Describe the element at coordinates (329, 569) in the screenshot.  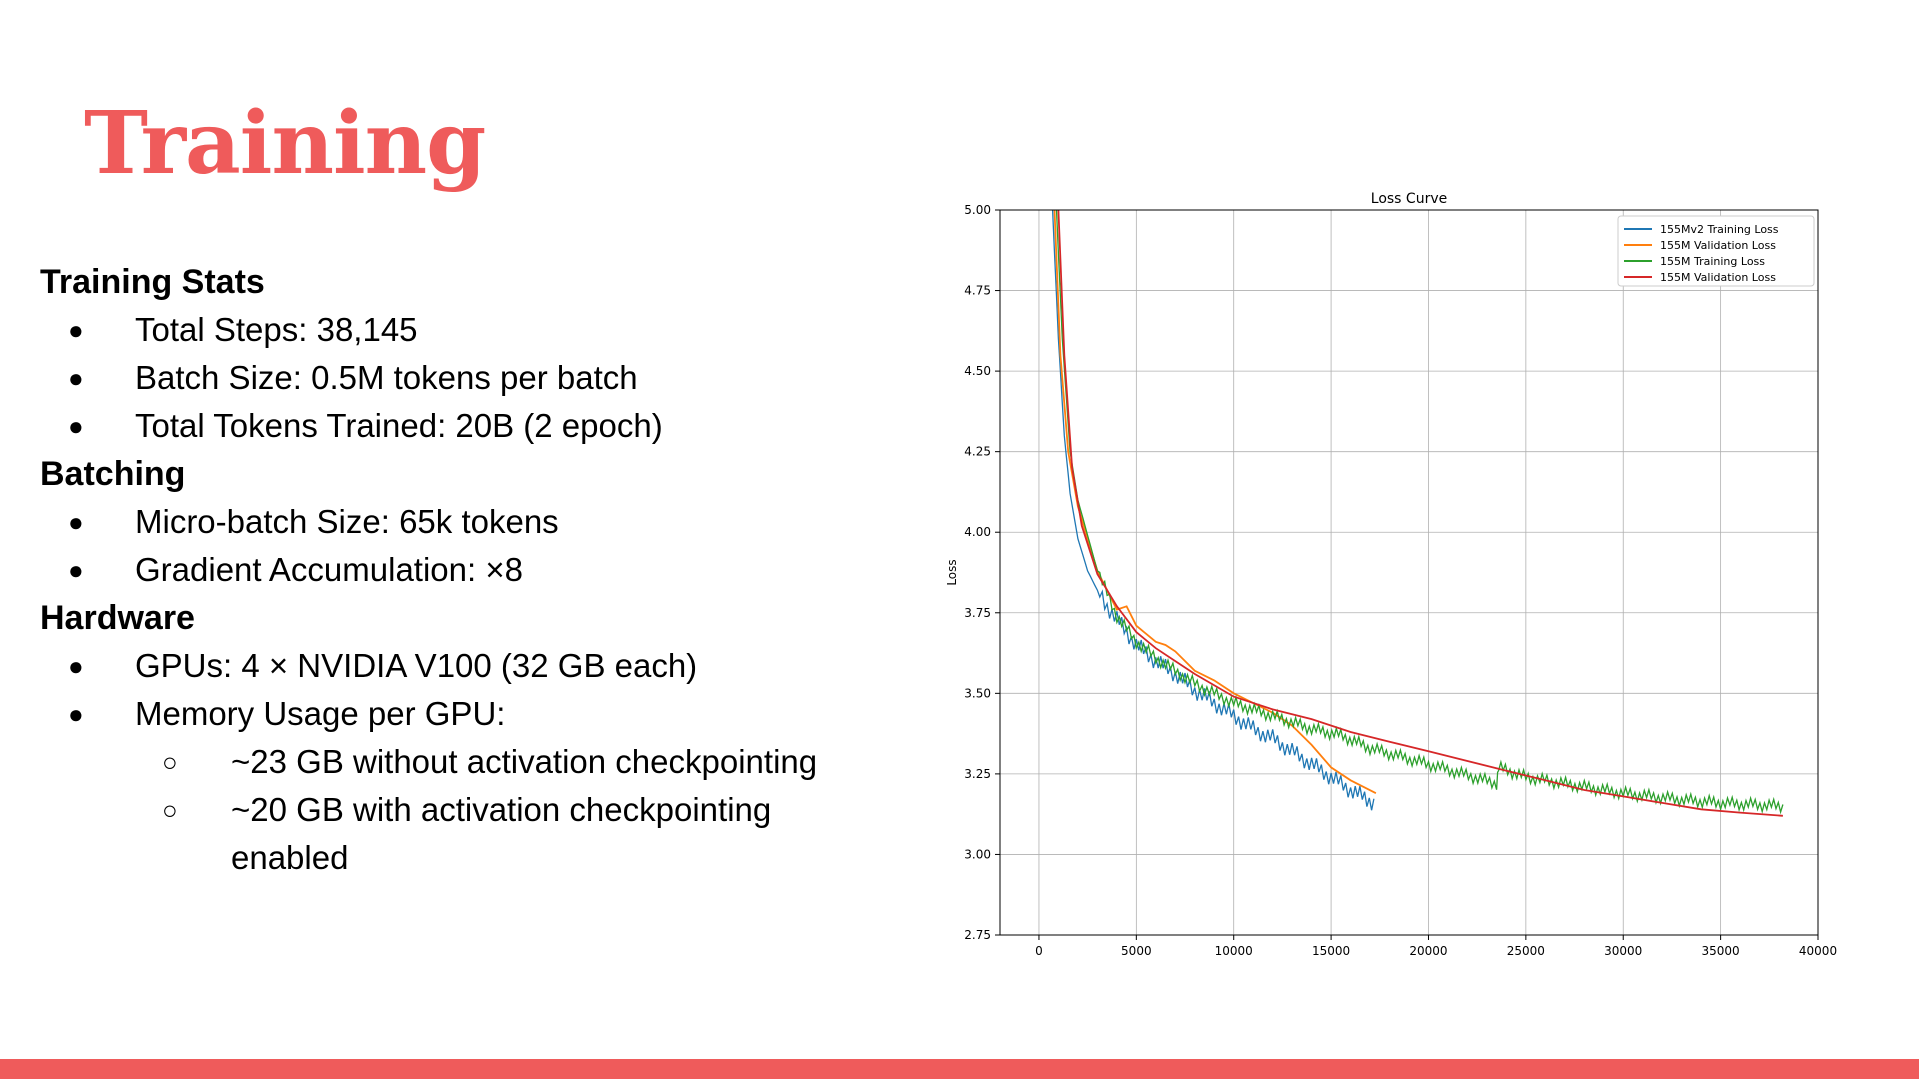
I see `list-item-text: Gradient Accumulation: ×8` at that location.